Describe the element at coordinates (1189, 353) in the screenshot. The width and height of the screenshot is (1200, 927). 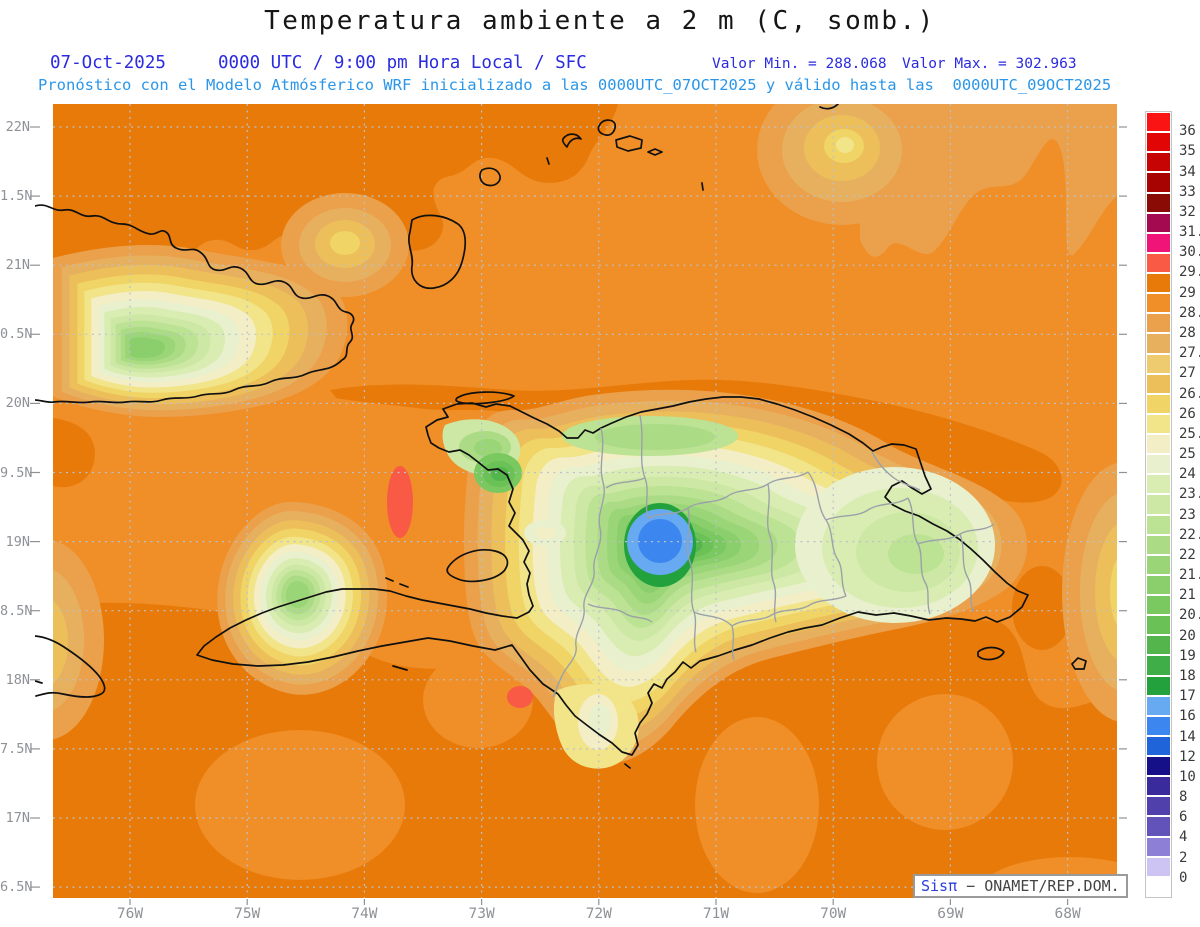
I see `colorbar-tick-label: 27.5` at that location.